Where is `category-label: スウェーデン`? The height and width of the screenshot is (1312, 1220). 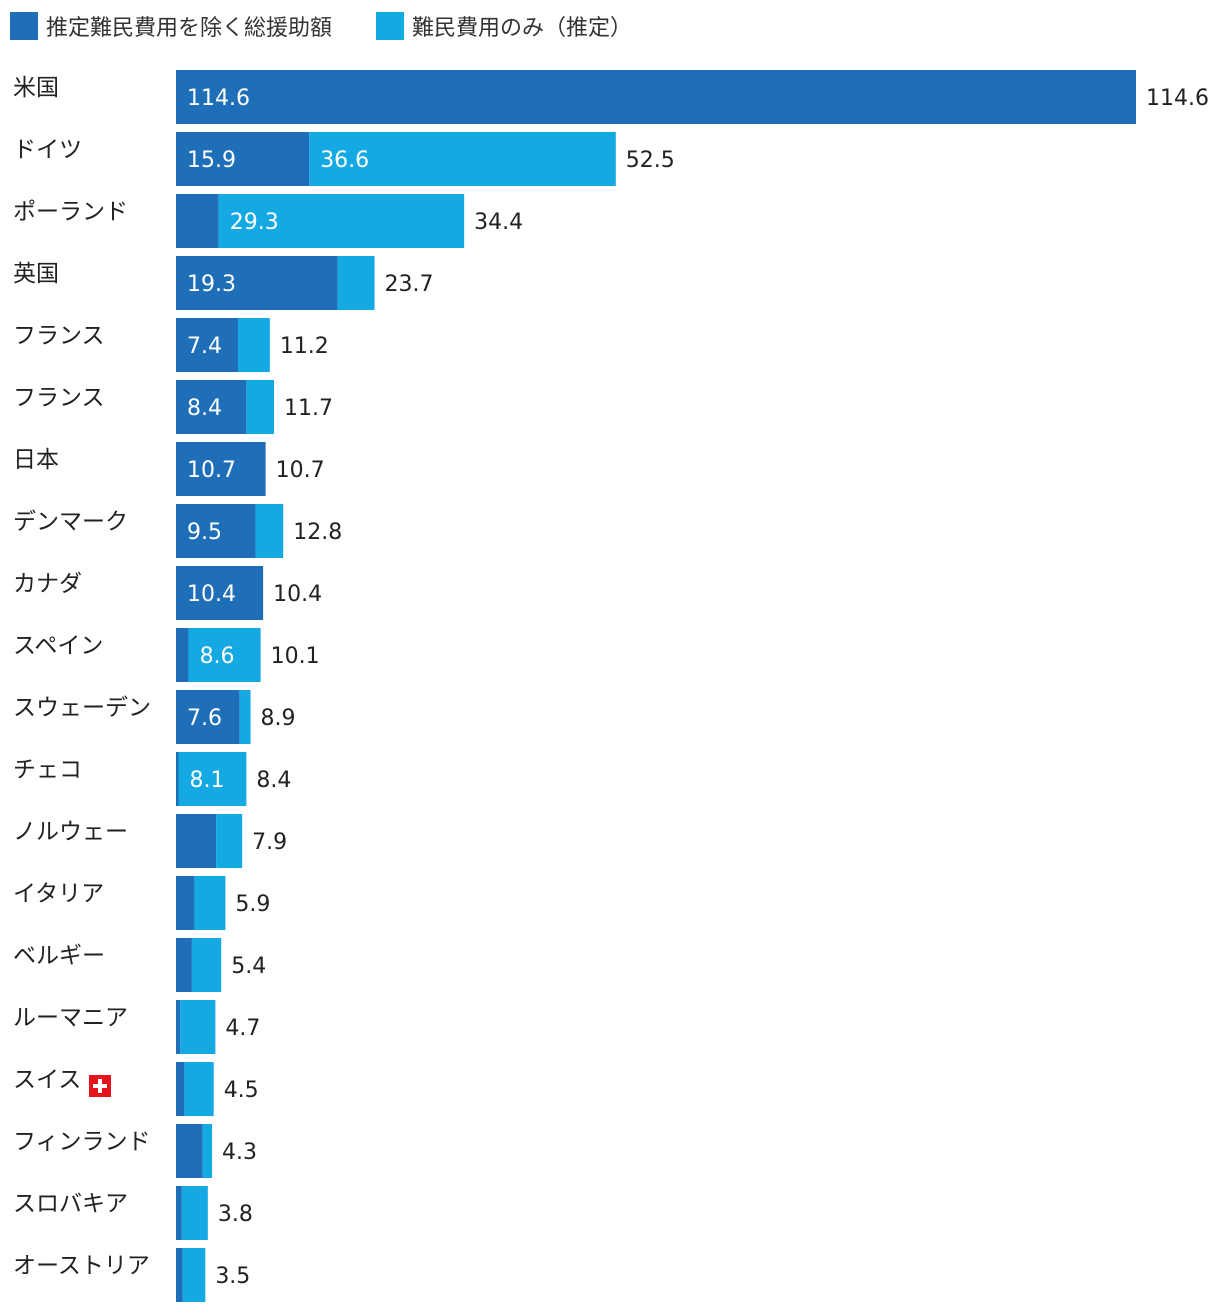 category-label: スウェーデン is located at coordinates (82, 708).